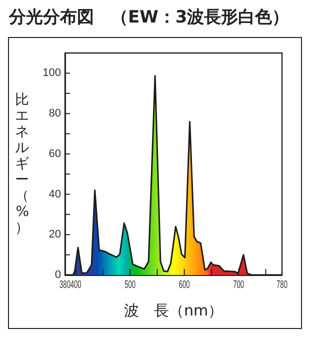 The height and width of the screenshot is (345, 313). Describe the element at coordinates (54, 154) in the screenshot. I see `y-tick-label: 60` at that location.